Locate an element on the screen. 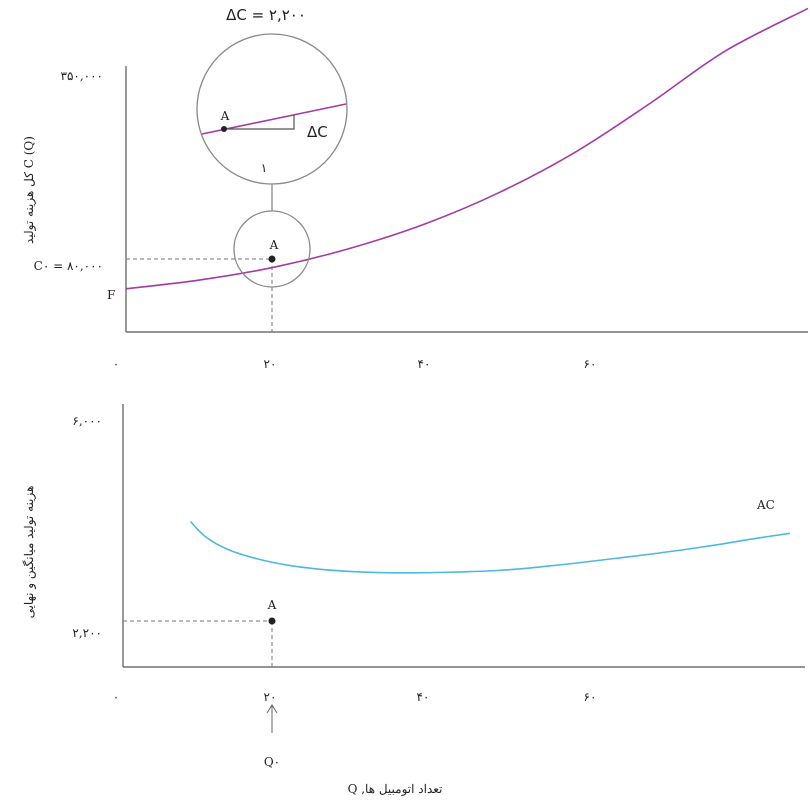 This screenshot has width=810, height=808. top-point-a-label: A is located at coordinates (274, 245).